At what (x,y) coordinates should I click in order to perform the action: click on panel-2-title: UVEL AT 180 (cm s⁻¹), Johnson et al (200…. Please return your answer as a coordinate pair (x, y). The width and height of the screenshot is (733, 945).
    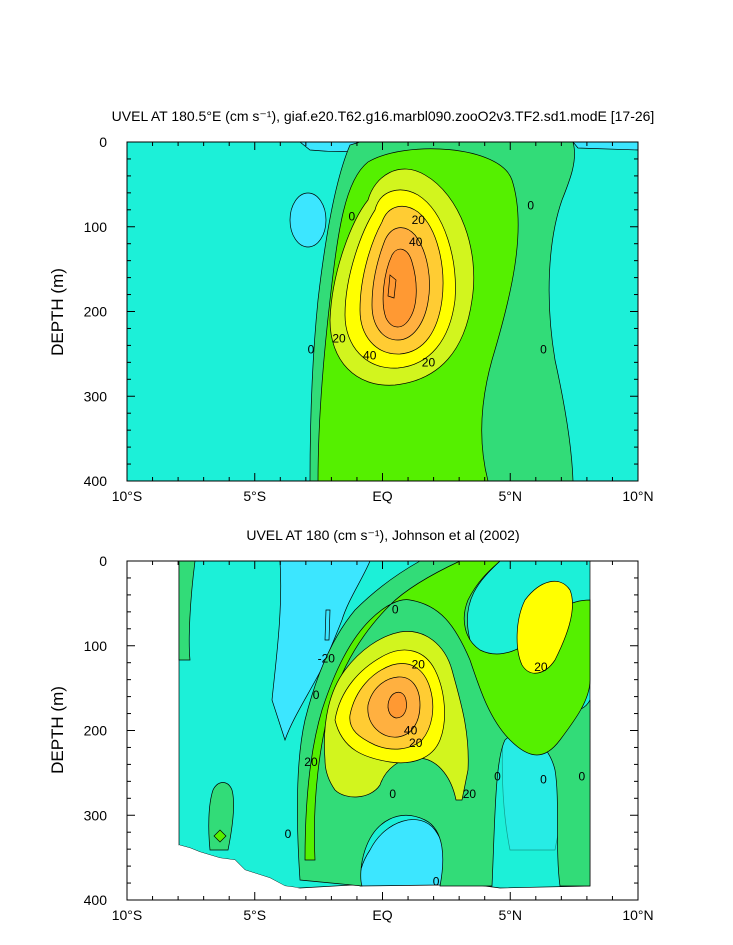
    Looking at the image, I should click on (382, 535).